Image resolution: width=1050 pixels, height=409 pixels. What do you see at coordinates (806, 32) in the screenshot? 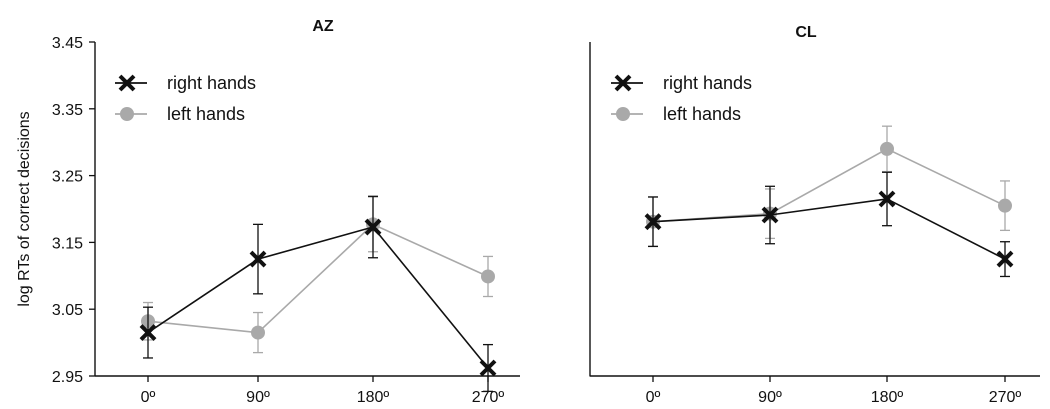
I see `chart-title: CL` at bounding box center [806, 32].